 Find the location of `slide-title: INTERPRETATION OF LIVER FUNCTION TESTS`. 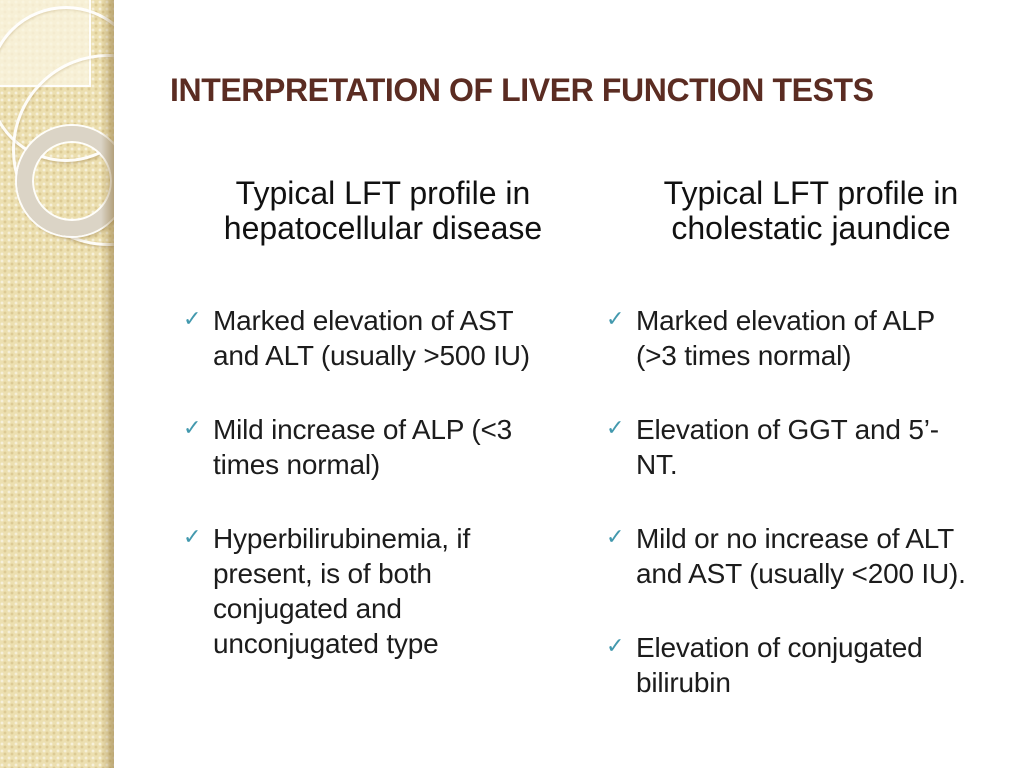

slide-title: INTERPRETATION OF LIVER FUNCTION TESTS is located at coordinates (522, 90).